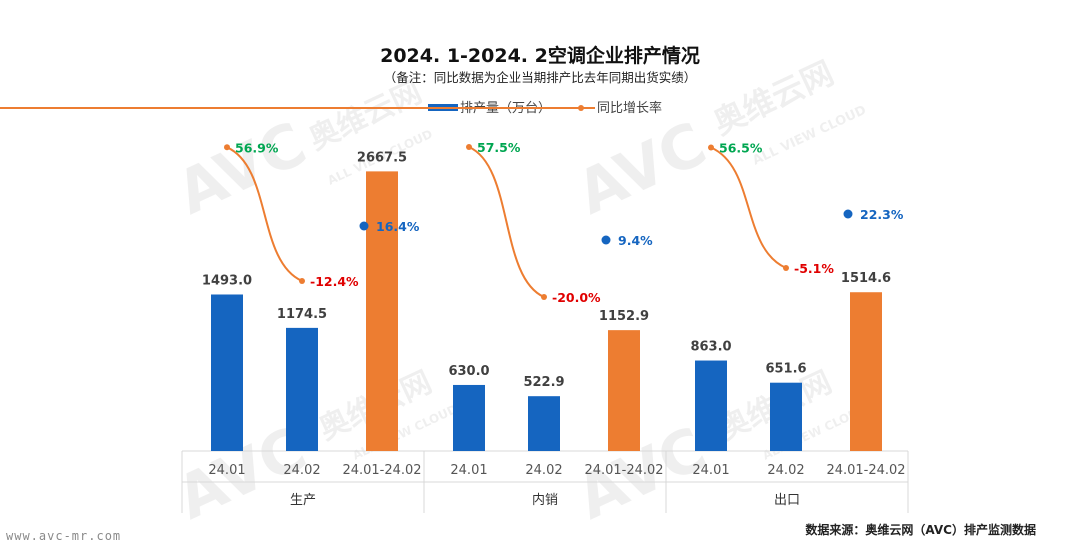 The image size is (1080, 556). I want to click on yoy-label: -12.4%, so click(334, 281).